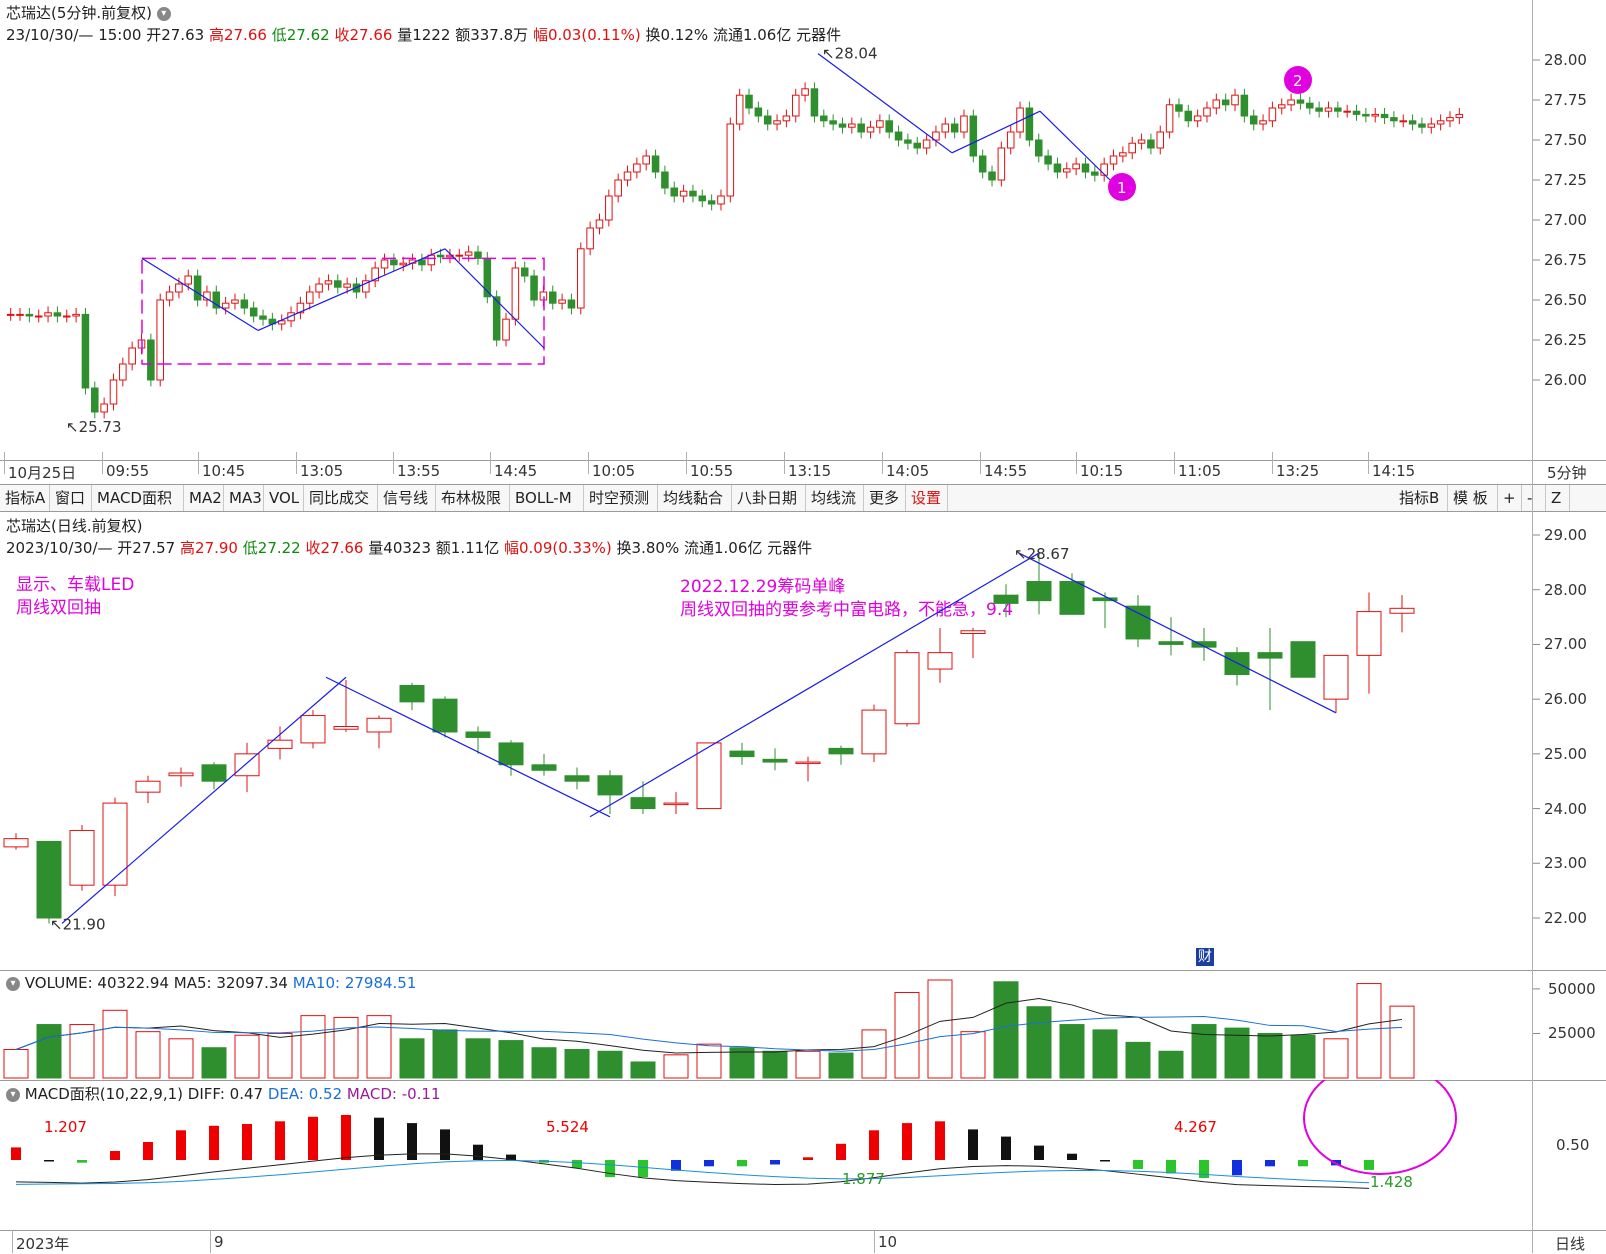  What do you see at coordinates (204, 498) in the screenshot?
I see `toolbar-item: MA2` at bounding box center [204, 498].